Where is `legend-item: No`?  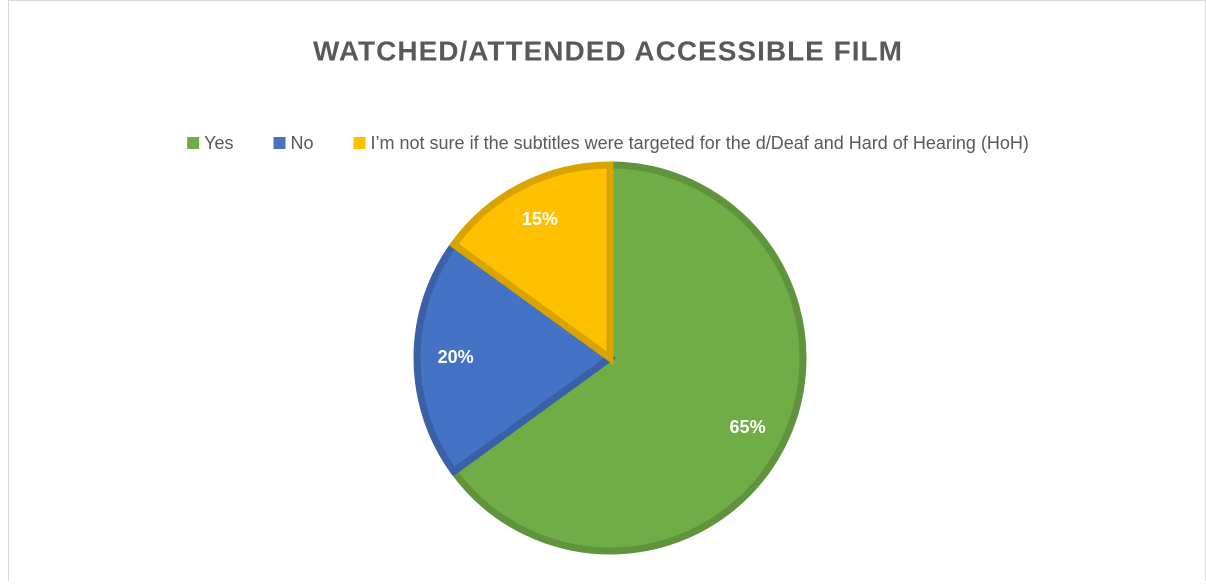 legend-item: No is located at coordinates (293, 143).